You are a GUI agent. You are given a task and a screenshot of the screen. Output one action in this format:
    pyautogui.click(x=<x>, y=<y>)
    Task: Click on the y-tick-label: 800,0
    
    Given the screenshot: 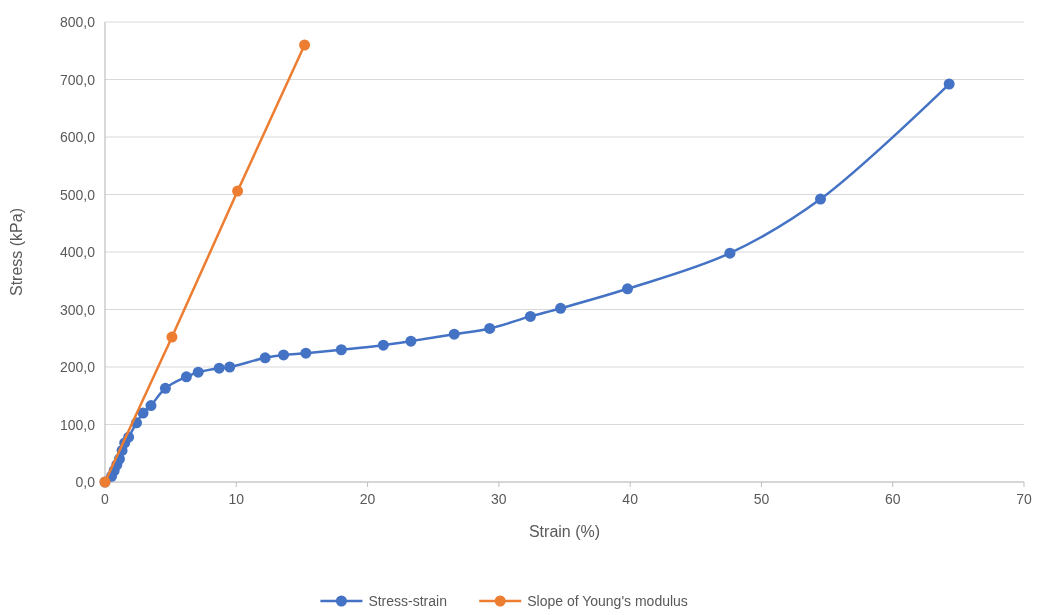 What is the action you would take?
    pyautogui.click(x=77, y=22)
    